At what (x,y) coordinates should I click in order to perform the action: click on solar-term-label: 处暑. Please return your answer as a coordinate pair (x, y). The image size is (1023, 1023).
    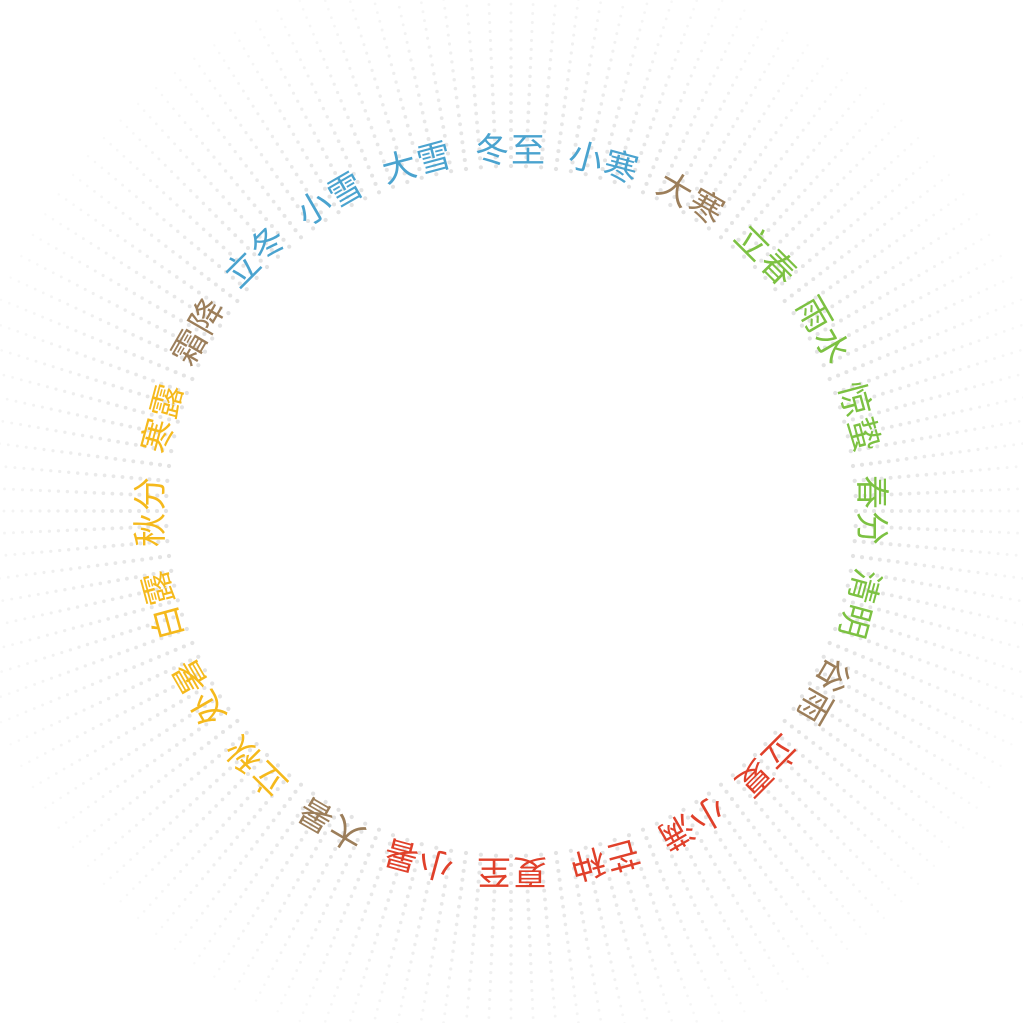
    Looking at the image, I should click on (199, 691).